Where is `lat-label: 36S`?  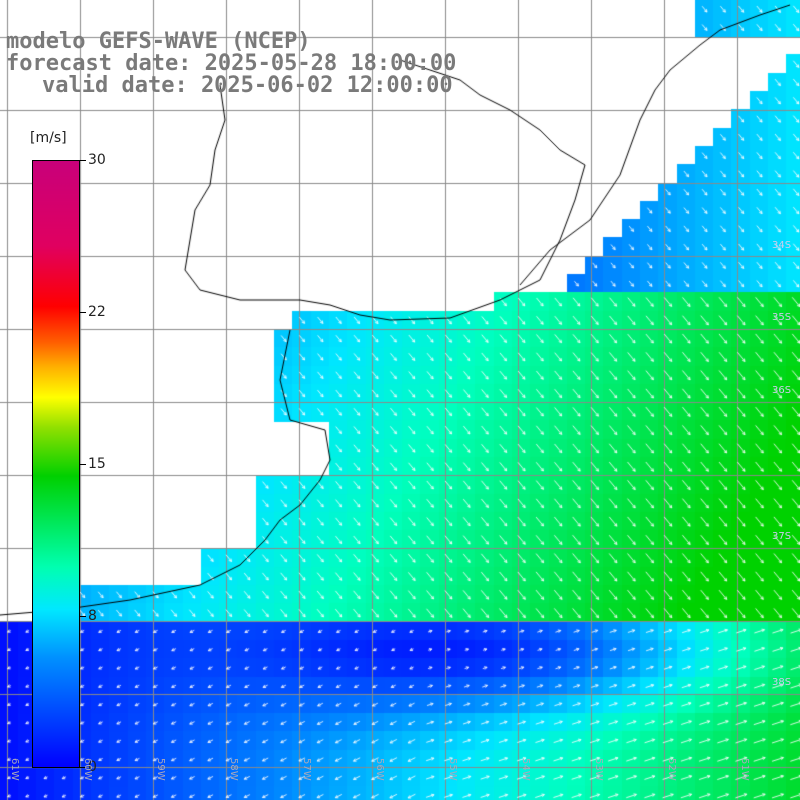
lat-label: 36S is located at coordinates (782, 390).